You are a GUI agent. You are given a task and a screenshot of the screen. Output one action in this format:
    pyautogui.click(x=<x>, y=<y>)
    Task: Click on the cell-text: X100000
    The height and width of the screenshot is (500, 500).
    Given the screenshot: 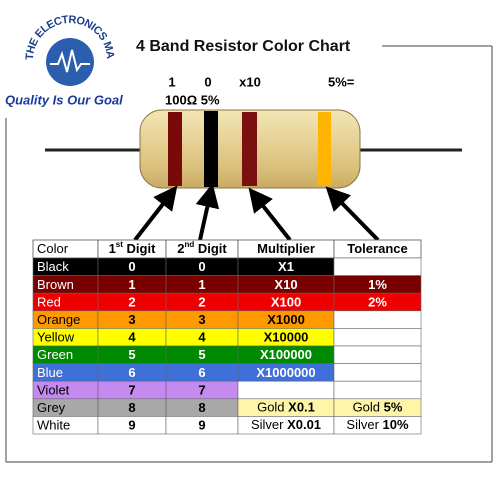 What is the action you would take?
    pyautogui.click(x=286, y=354)
    